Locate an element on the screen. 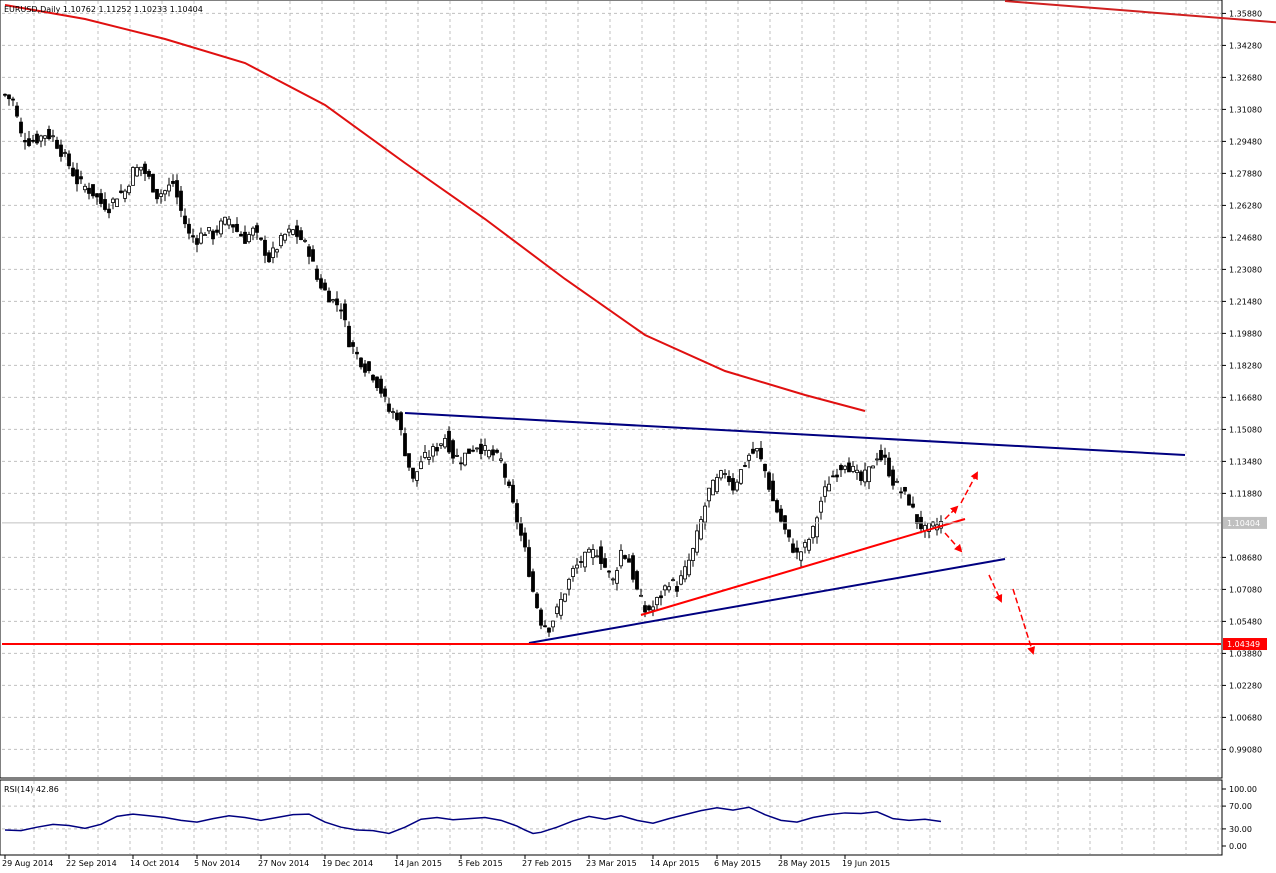  rsi-indicator: 100.00 70.00 30.00 0.00 is located at coordinates (629, 818).